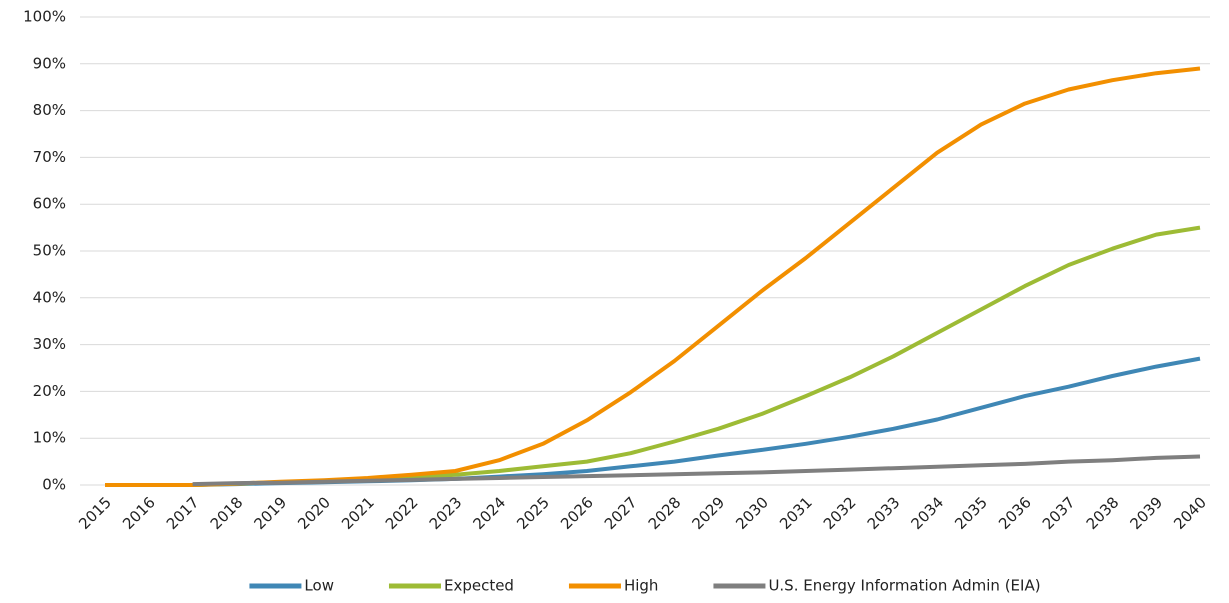 Image resolution: width=1229 pixels, height=603 pixels. What do you see at coordinates (358, 513) in the screenshot?
I see `x-tick-label: 2021` at bounding box center [358, 513].